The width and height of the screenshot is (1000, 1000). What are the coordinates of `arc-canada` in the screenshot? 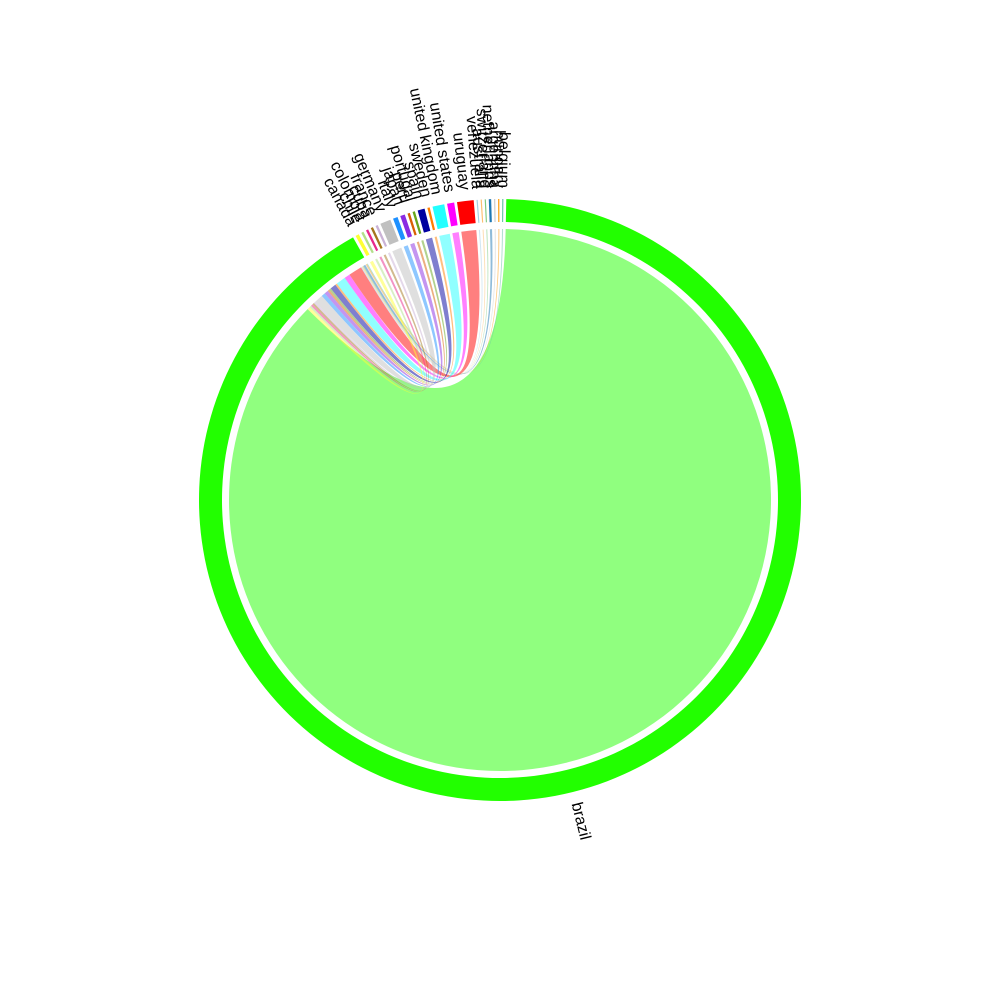 It's located at (362, 245).